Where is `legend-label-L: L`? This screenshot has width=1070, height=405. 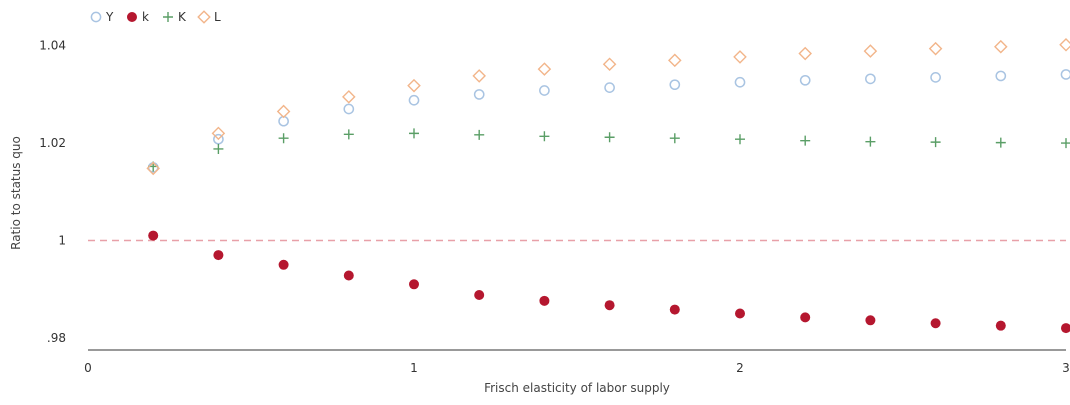
legend-label-L: L is located at coordinates (217, 17).